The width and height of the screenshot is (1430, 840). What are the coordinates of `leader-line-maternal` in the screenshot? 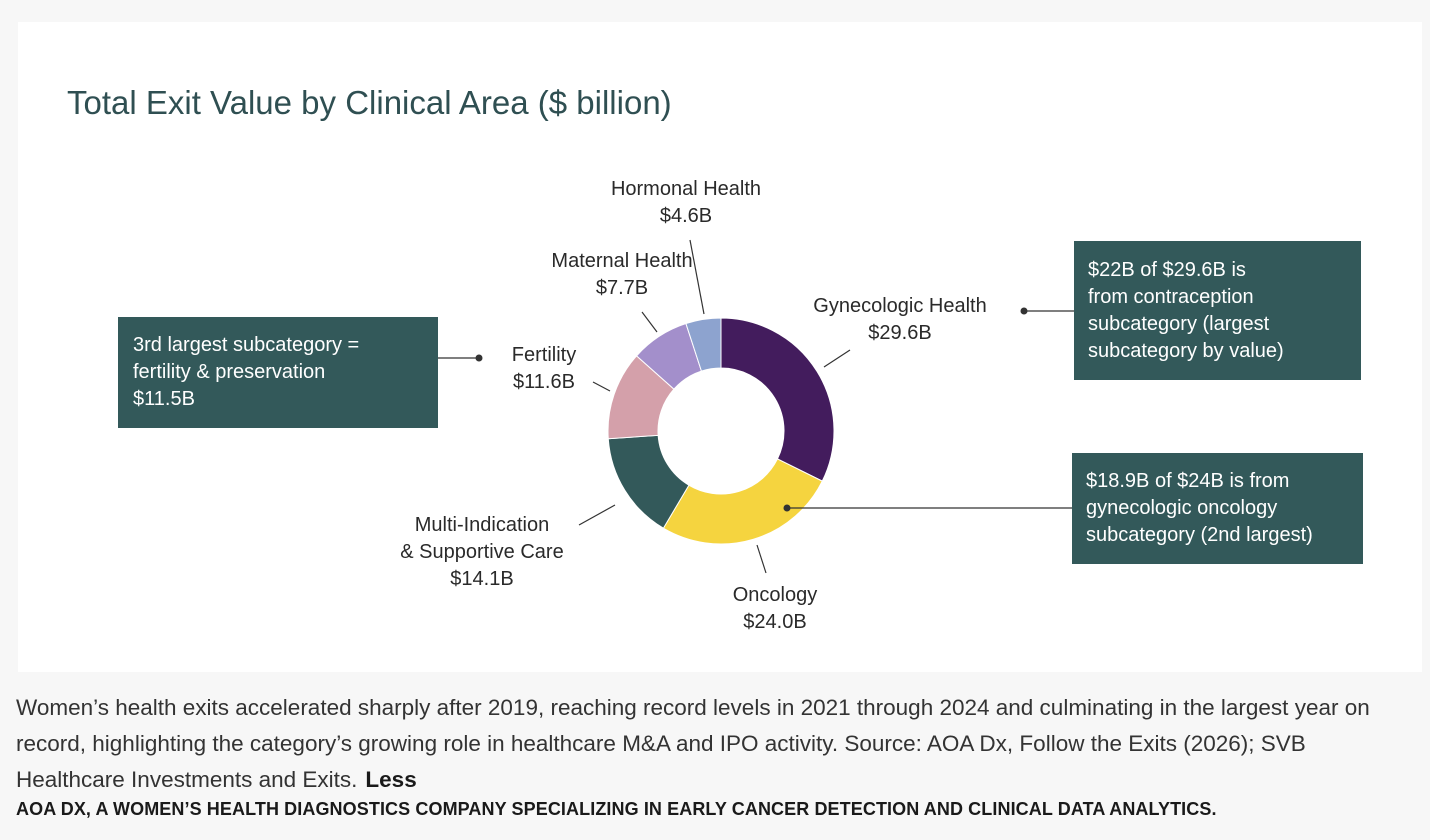 It's located at (649, 322).